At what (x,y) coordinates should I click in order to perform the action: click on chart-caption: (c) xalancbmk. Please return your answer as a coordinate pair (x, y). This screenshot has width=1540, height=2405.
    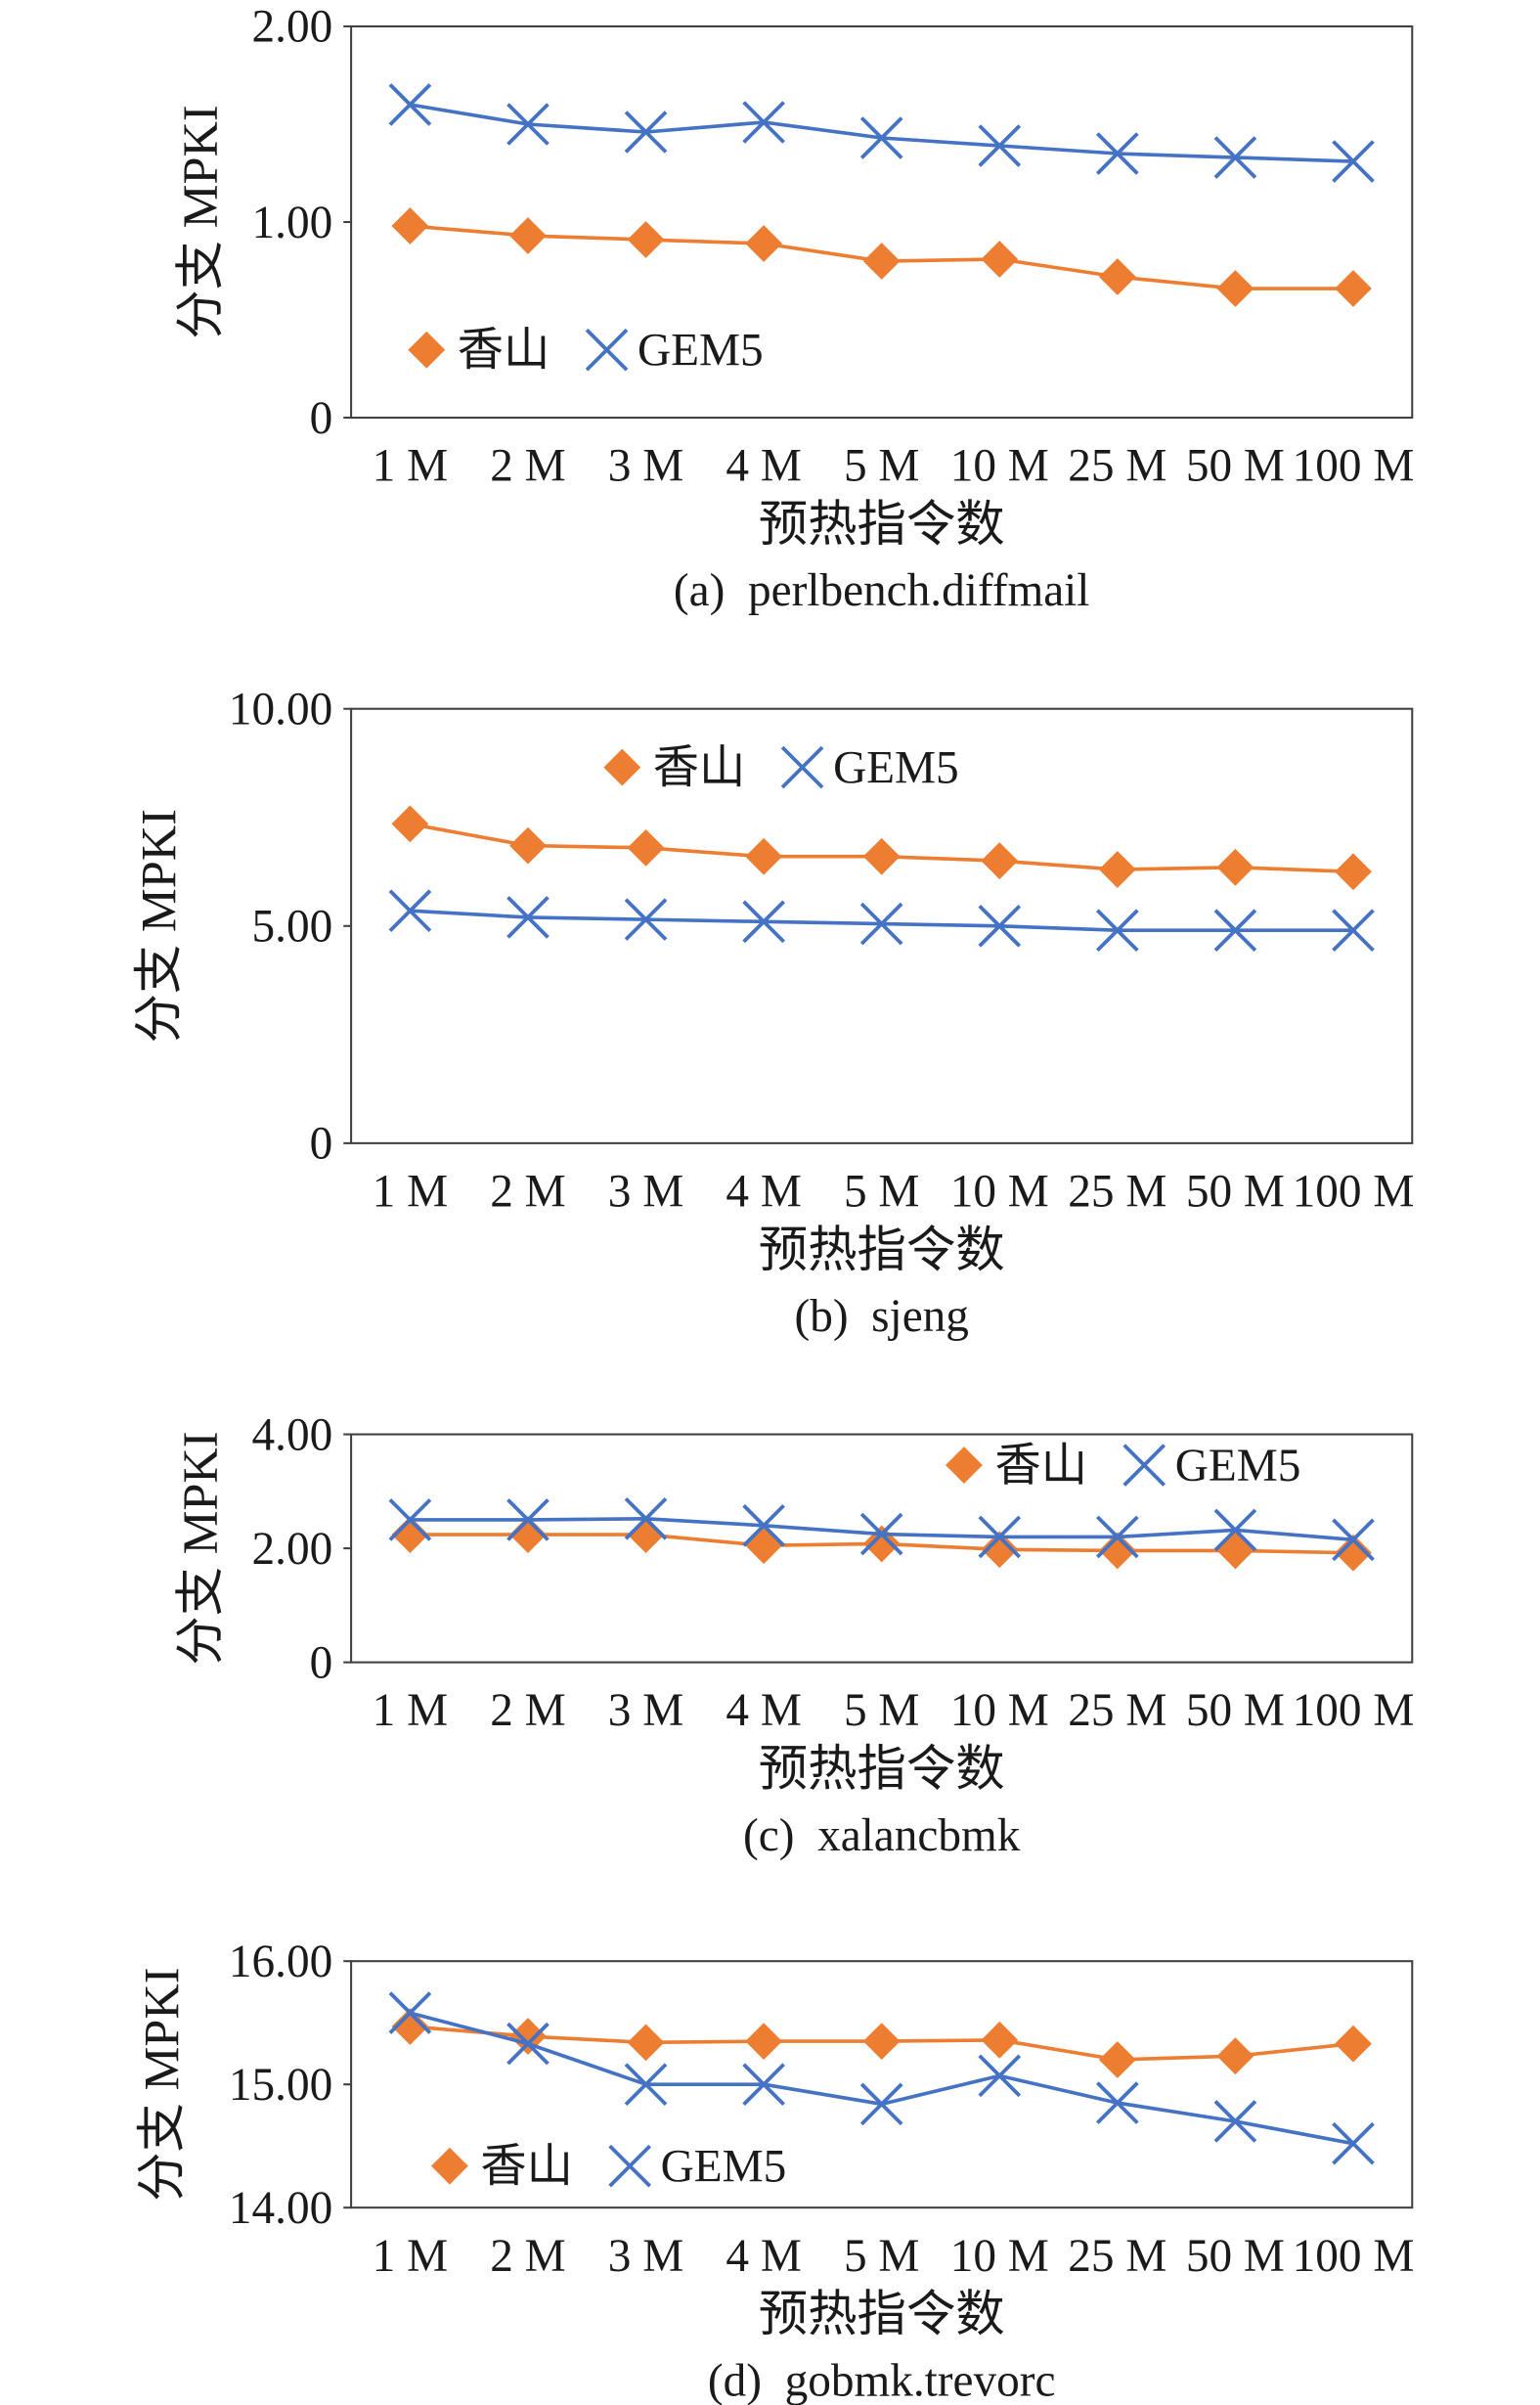
    Looking at the image, I should click on (882, 1835).